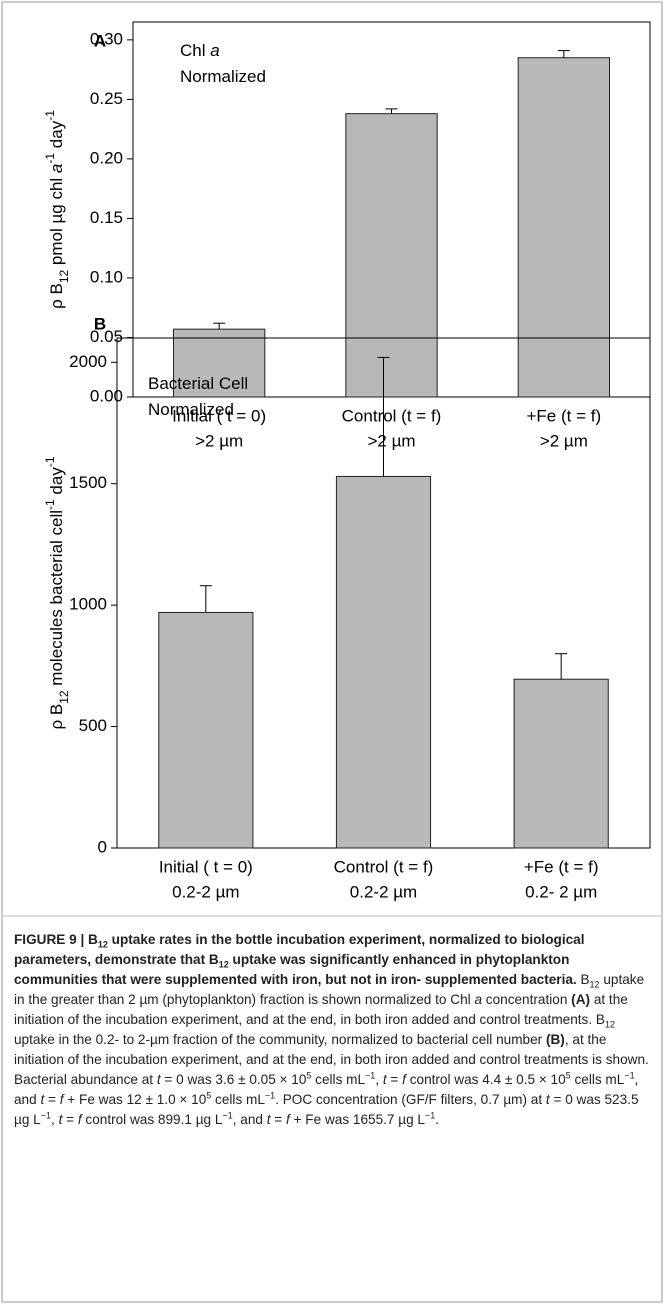 This screenshot has width=667, height=1307. Describe the element at coordinates (195, 50) in the screenshot. I see `text-run: Chl` at that location.